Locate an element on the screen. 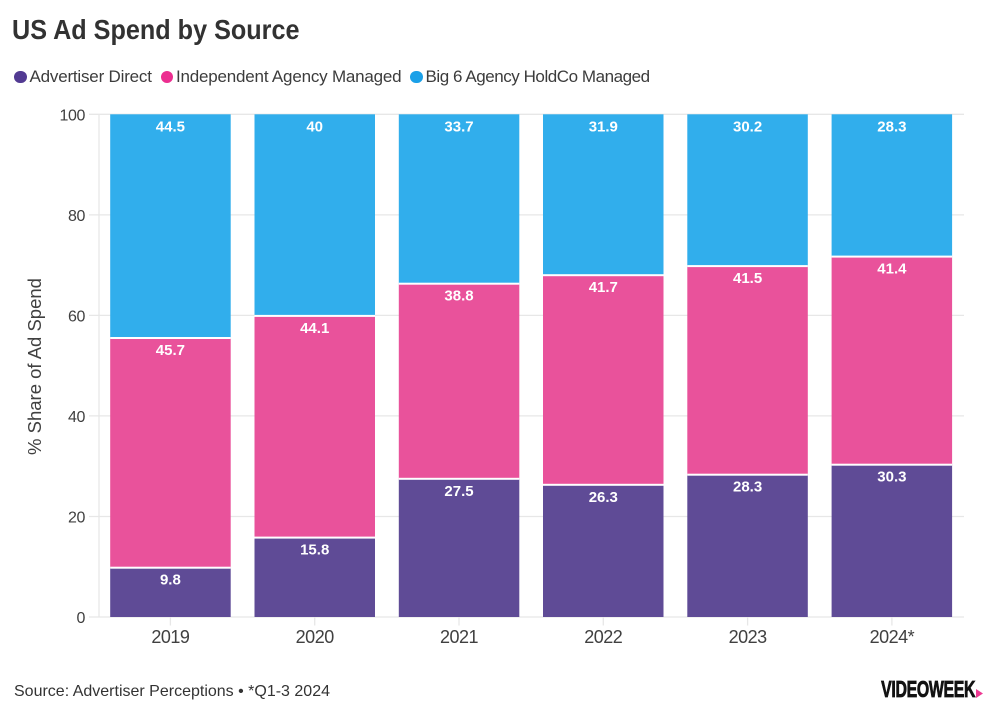 The height and width of the screenshot is (725, 1000). svg-text: 41.7 is located at coordinates (603, 287).